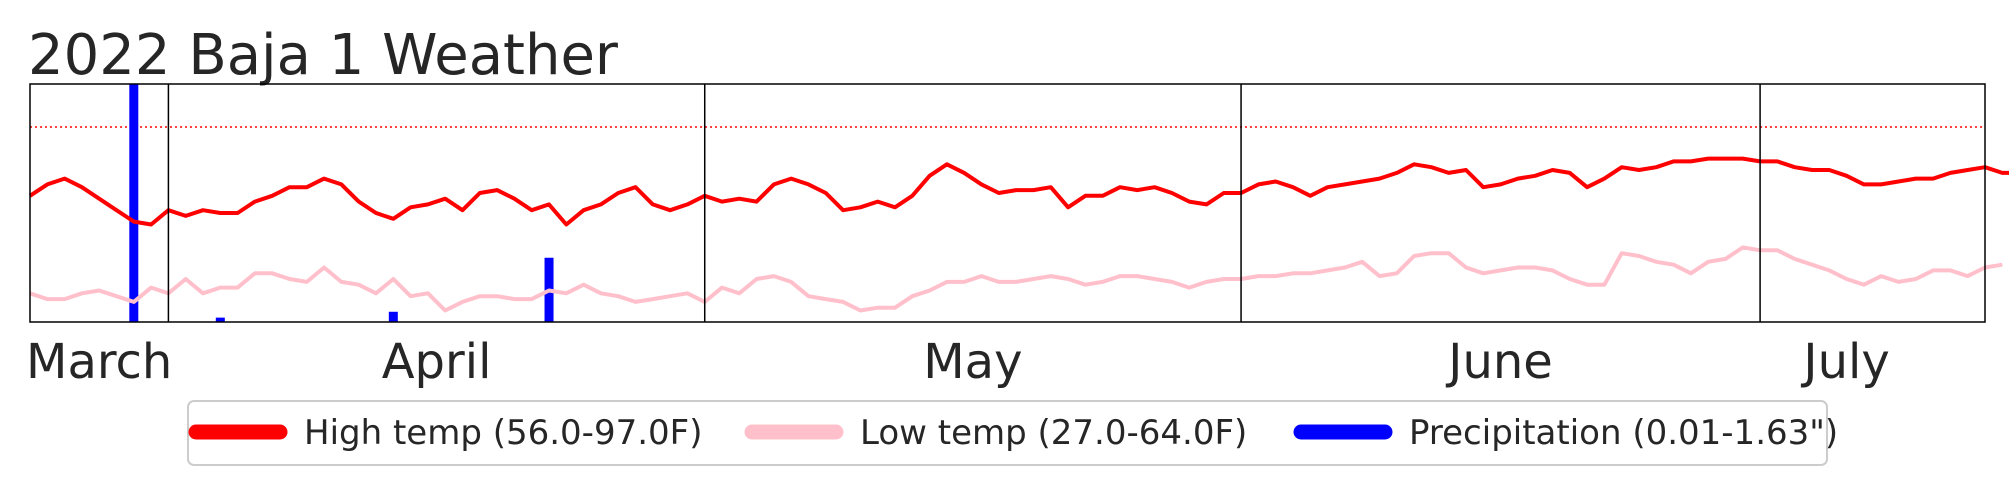  I want to click on high-temp-line, so click(1018, 191).